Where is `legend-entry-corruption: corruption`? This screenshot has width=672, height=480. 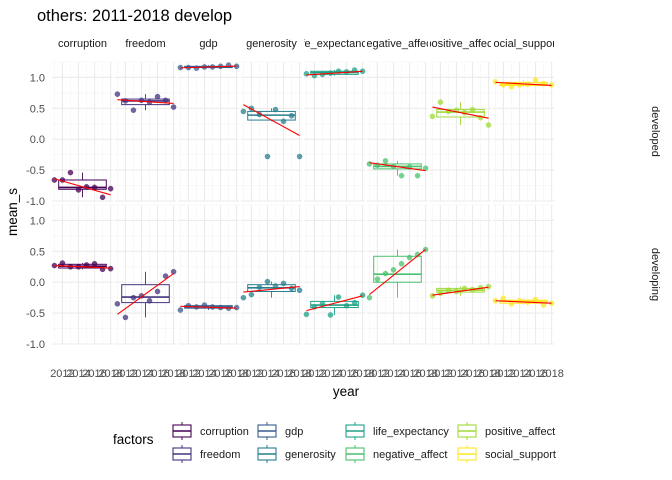 legend-entry-corruption: corruption is located at coordinates (210, 431).